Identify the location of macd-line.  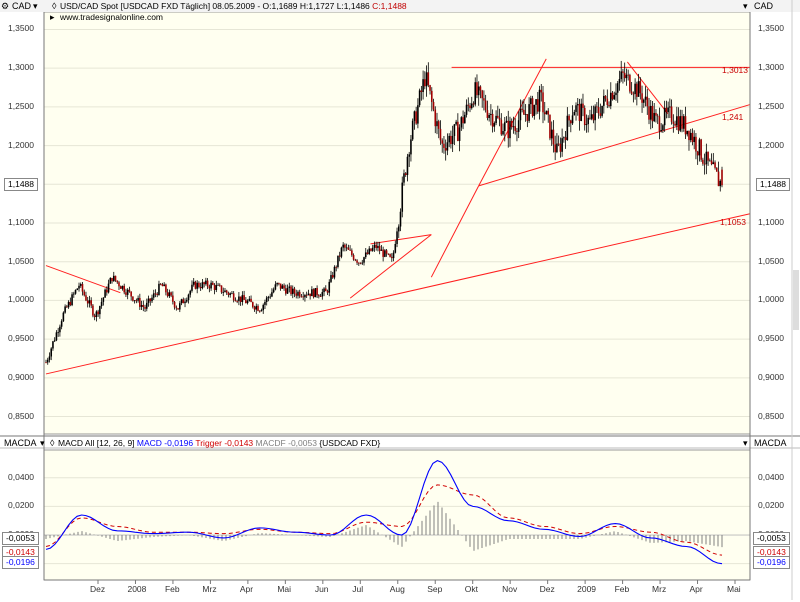
(384, 512).